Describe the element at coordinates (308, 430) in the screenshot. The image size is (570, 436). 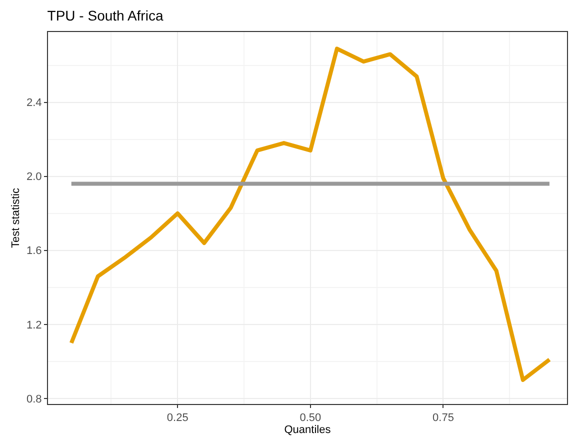
I see `x-axis-title: Quantiles` at that location.